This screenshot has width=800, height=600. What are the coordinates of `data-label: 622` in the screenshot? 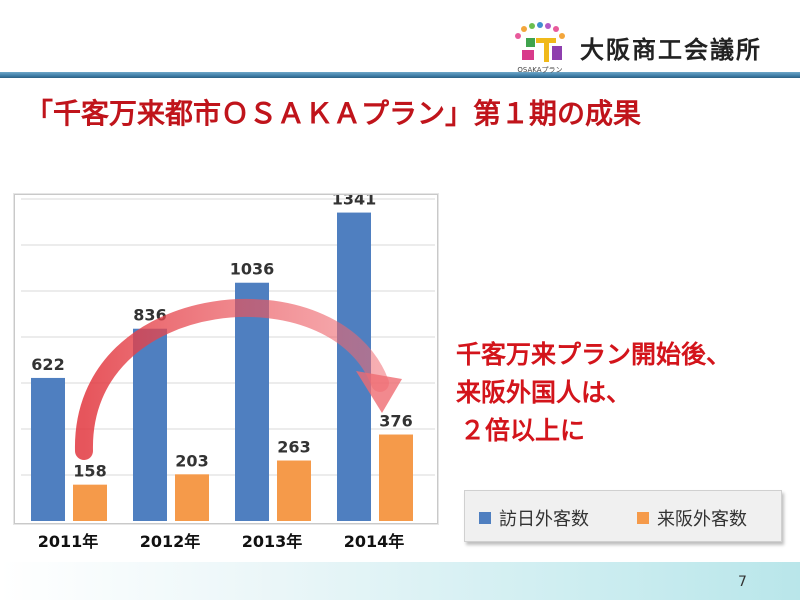 It's located at (47, 364).